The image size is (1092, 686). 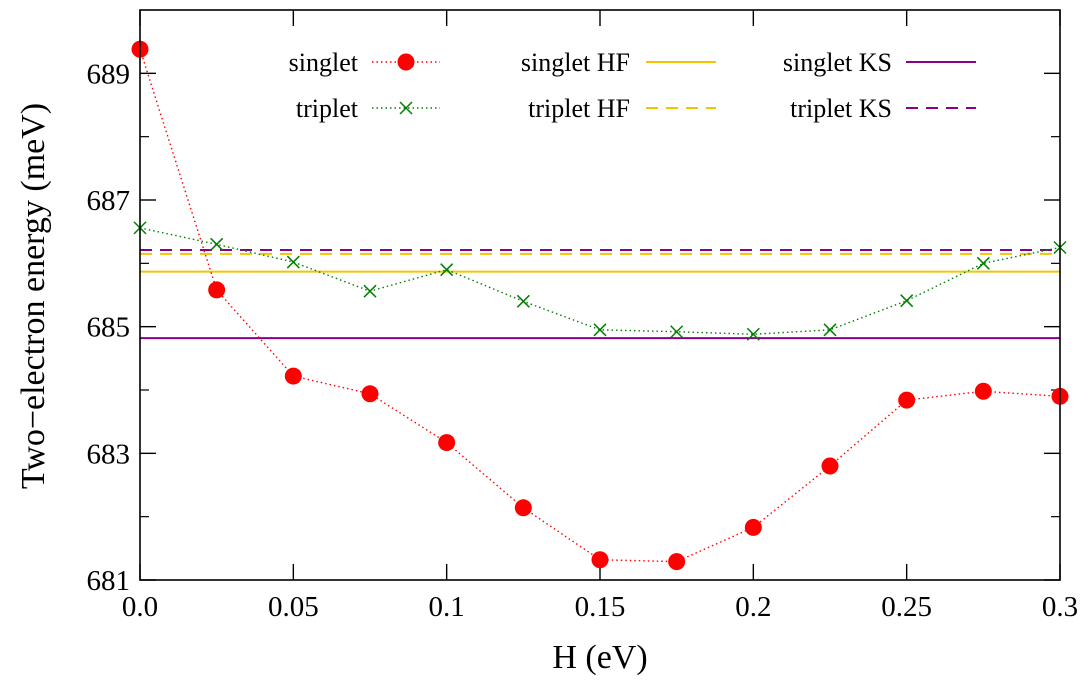 What do you see at coordinates (109, 581) in the screenshot?
I see `y-tick-label: 681` at bounding box center [109, 581].